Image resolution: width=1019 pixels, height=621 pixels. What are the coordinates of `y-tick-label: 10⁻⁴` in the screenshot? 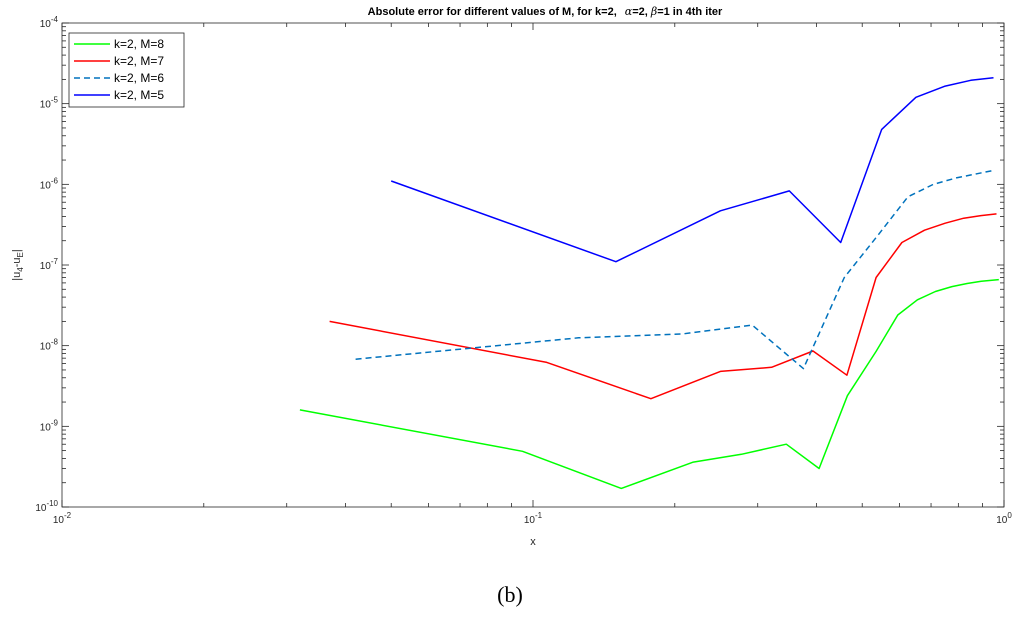 It's located at (49, 22).